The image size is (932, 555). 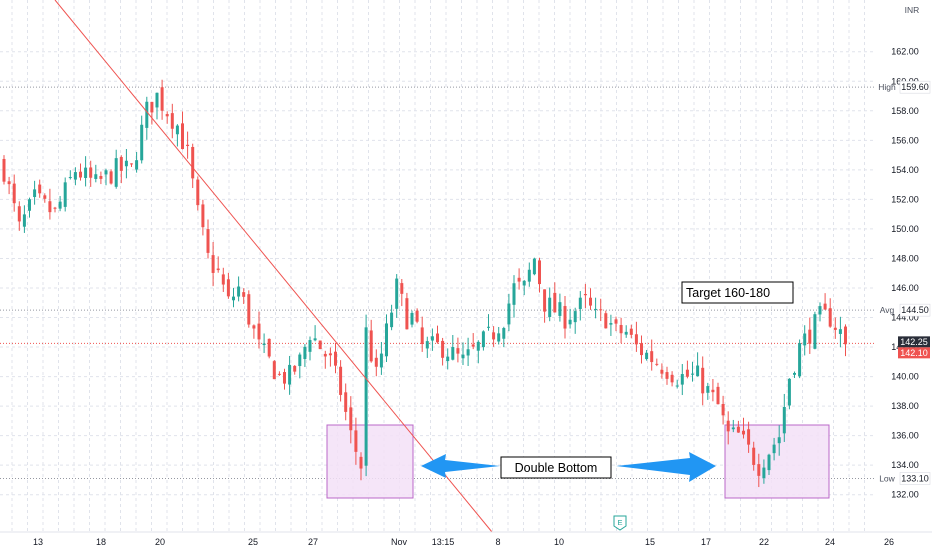 I want to click on marker-label: High, so click(x=887, y=87).